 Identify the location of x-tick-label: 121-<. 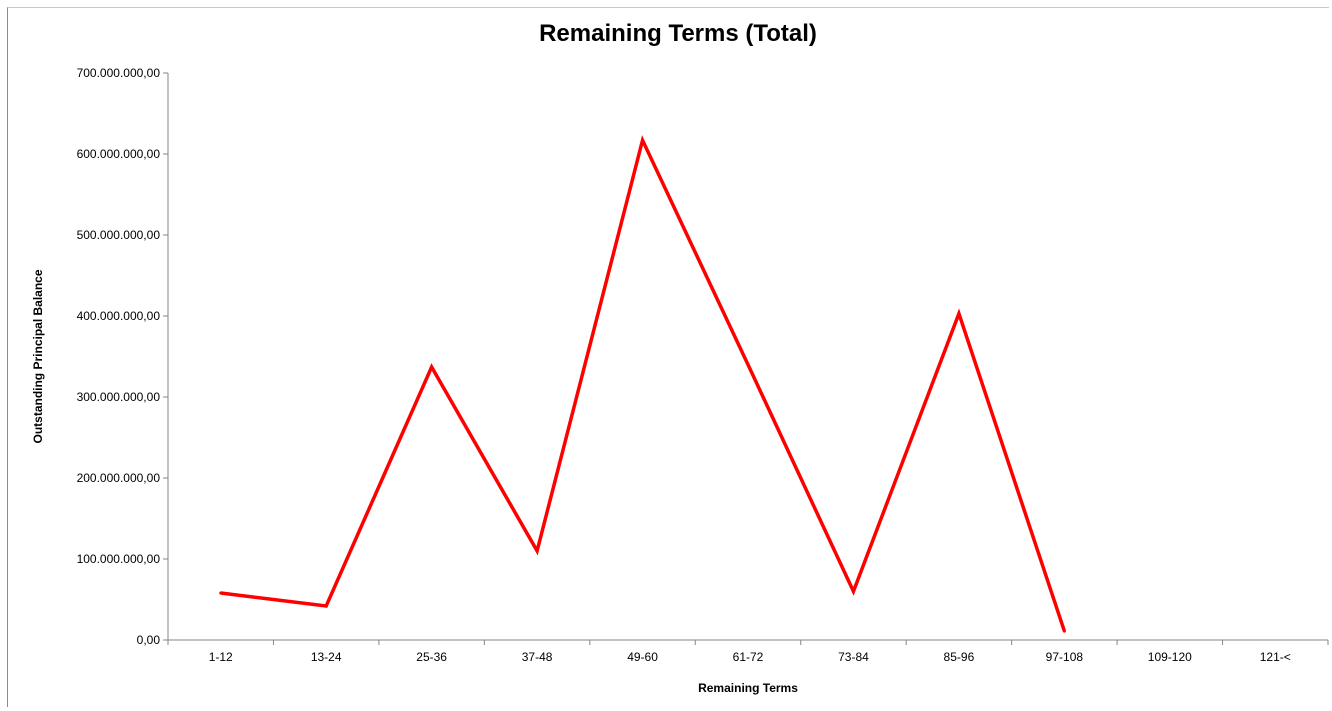
(1275, 657).